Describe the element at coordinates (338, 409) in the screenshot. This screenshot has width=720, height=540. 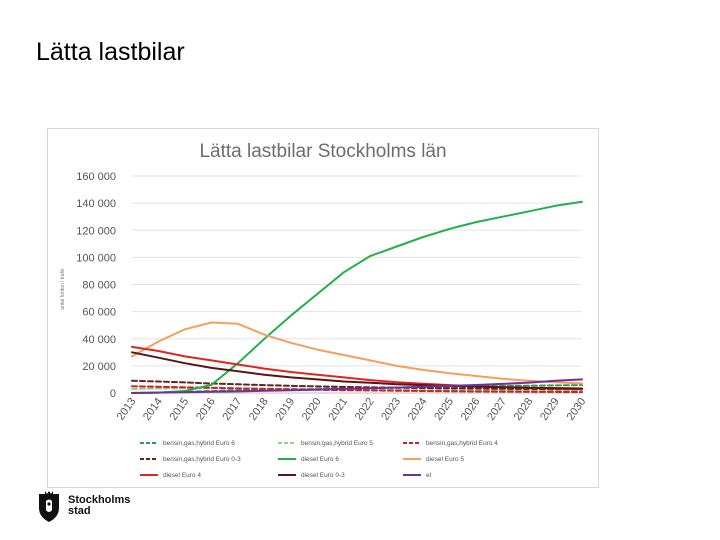
I see `x-tick-label: 2021` at that location.